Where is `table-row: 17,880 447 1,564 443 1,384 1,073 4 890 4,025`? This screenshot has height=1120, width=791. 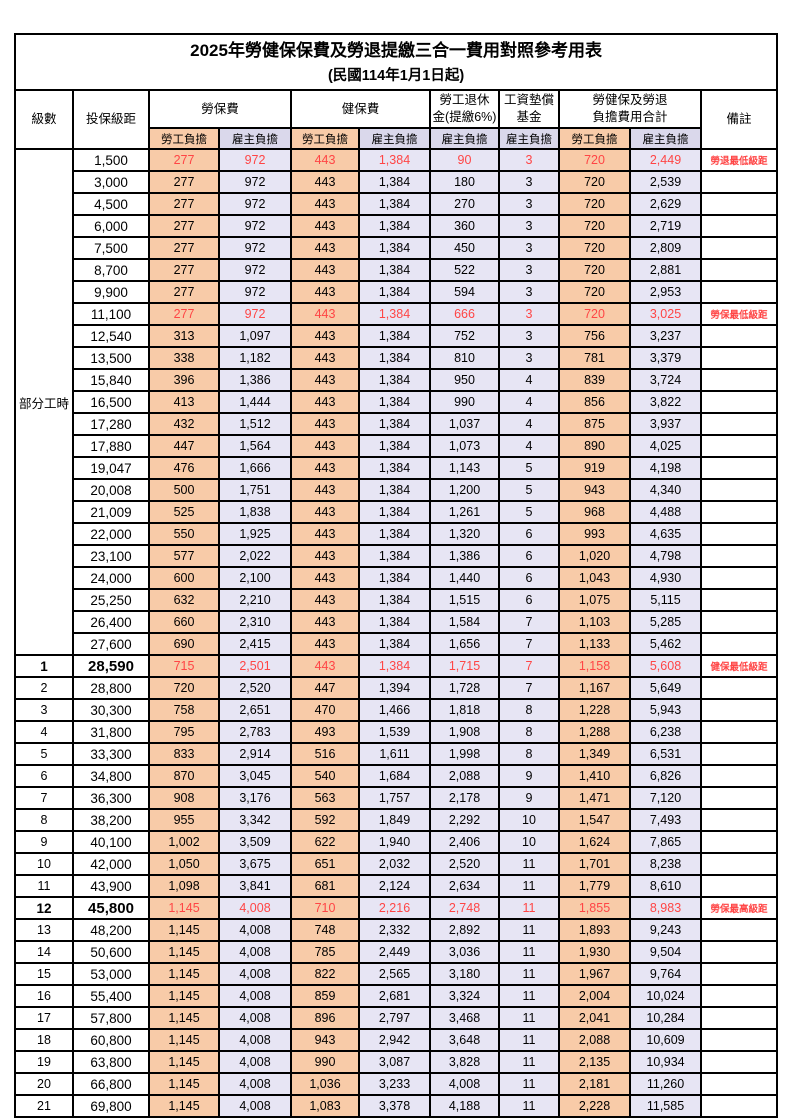 table-row: 17,880 447 1,564 443 1,384 1,073 4 890 4,025 is located at coordinates (397, 446).